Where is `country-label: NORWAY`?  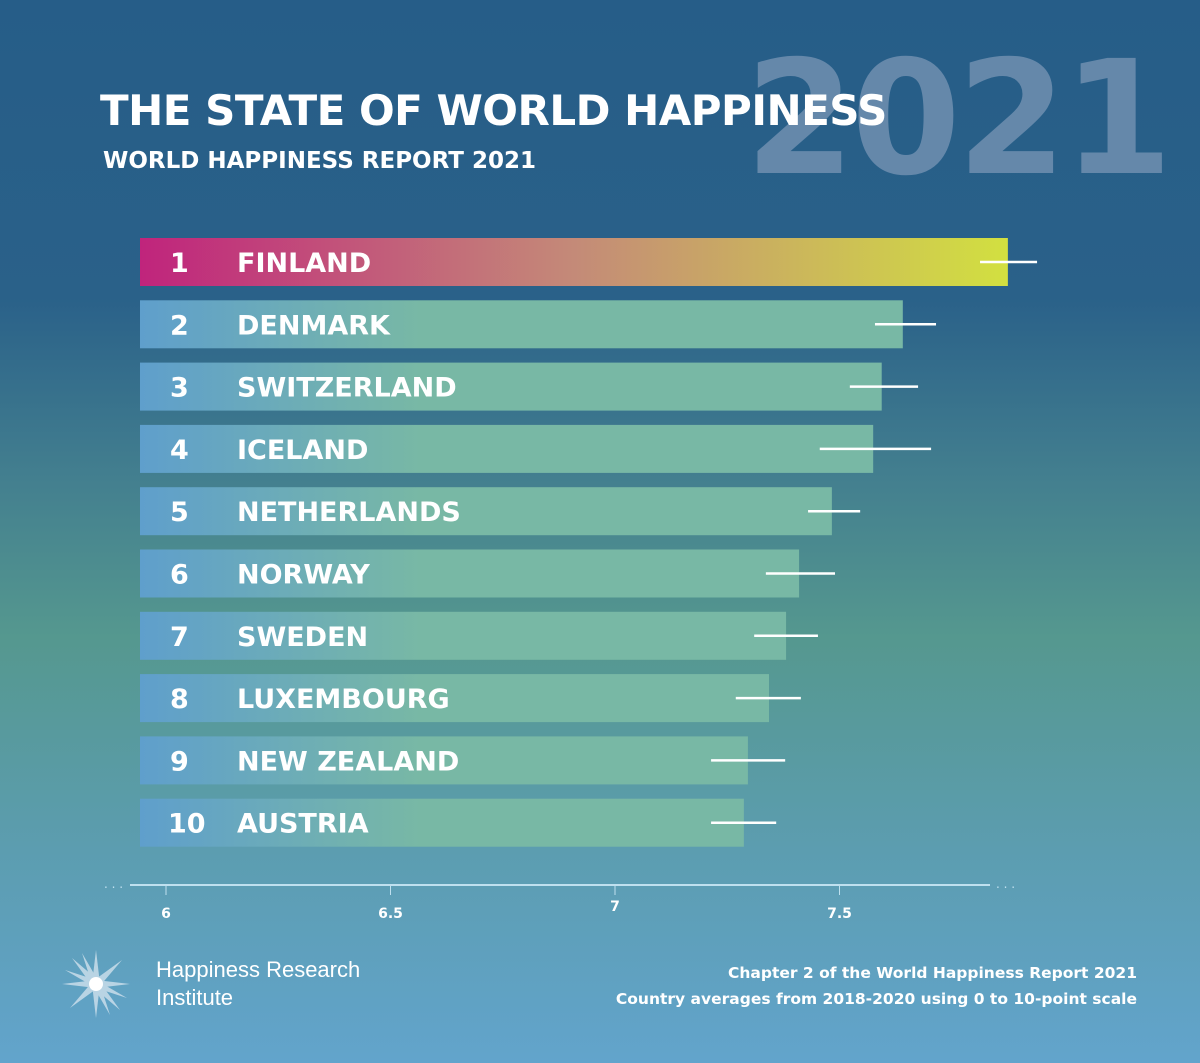
country-label: NORWAY is located at coordinates (303, 575).